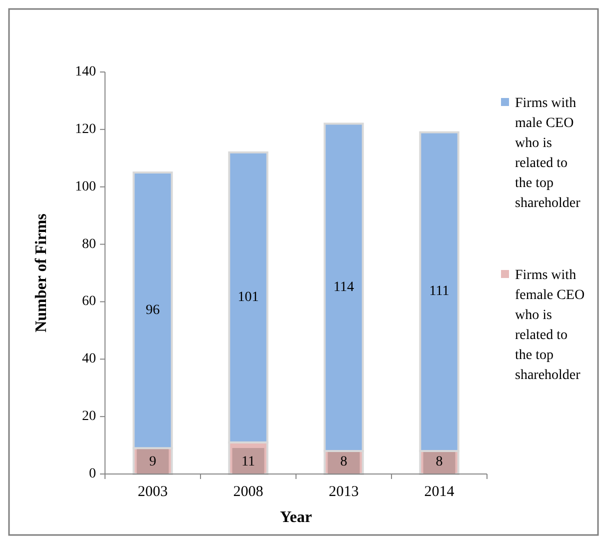 The image size is (607, 544). I want to click on data-label: 11, so click(248, 462).